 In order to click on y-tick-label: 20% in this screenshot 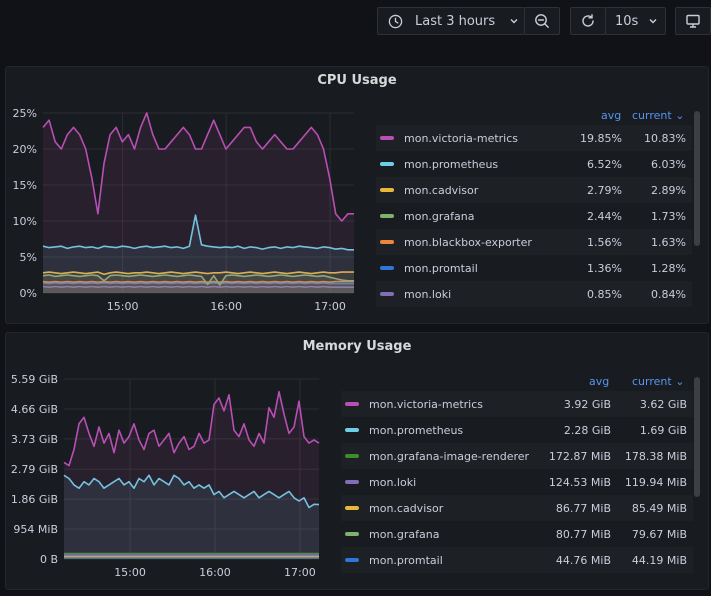, I will do `click(25, 149)`.